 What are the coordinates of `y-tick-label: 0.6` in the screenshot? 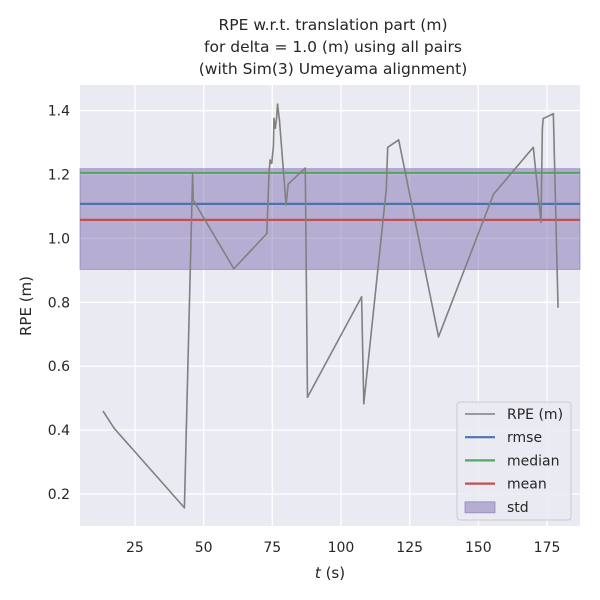 It's located at (59, 367).